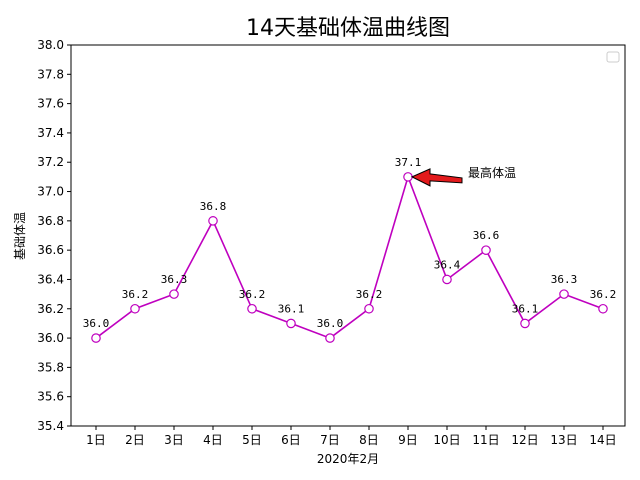 The image size is (640, 480). What do you see at coordinates (96, 440) in the screenshot?
I see `x-tick-label: 1日` at bounding box center [96, 440].